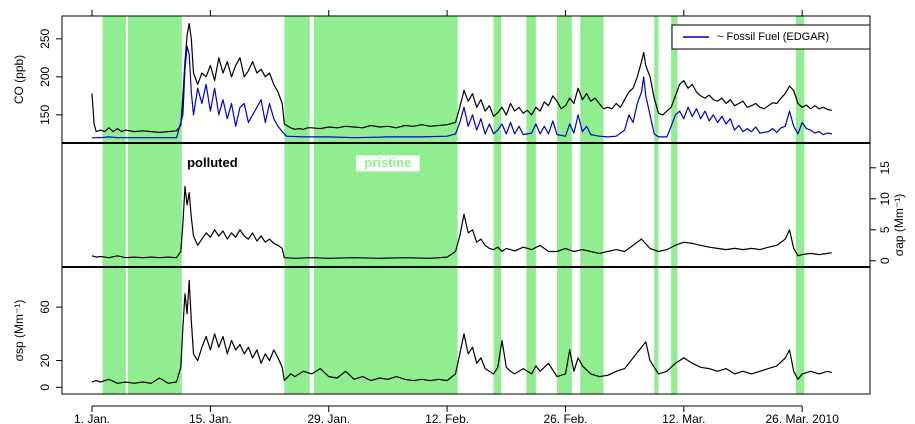  I want to click on x-tick-label-2: 15. Jan., so click(210, 418).